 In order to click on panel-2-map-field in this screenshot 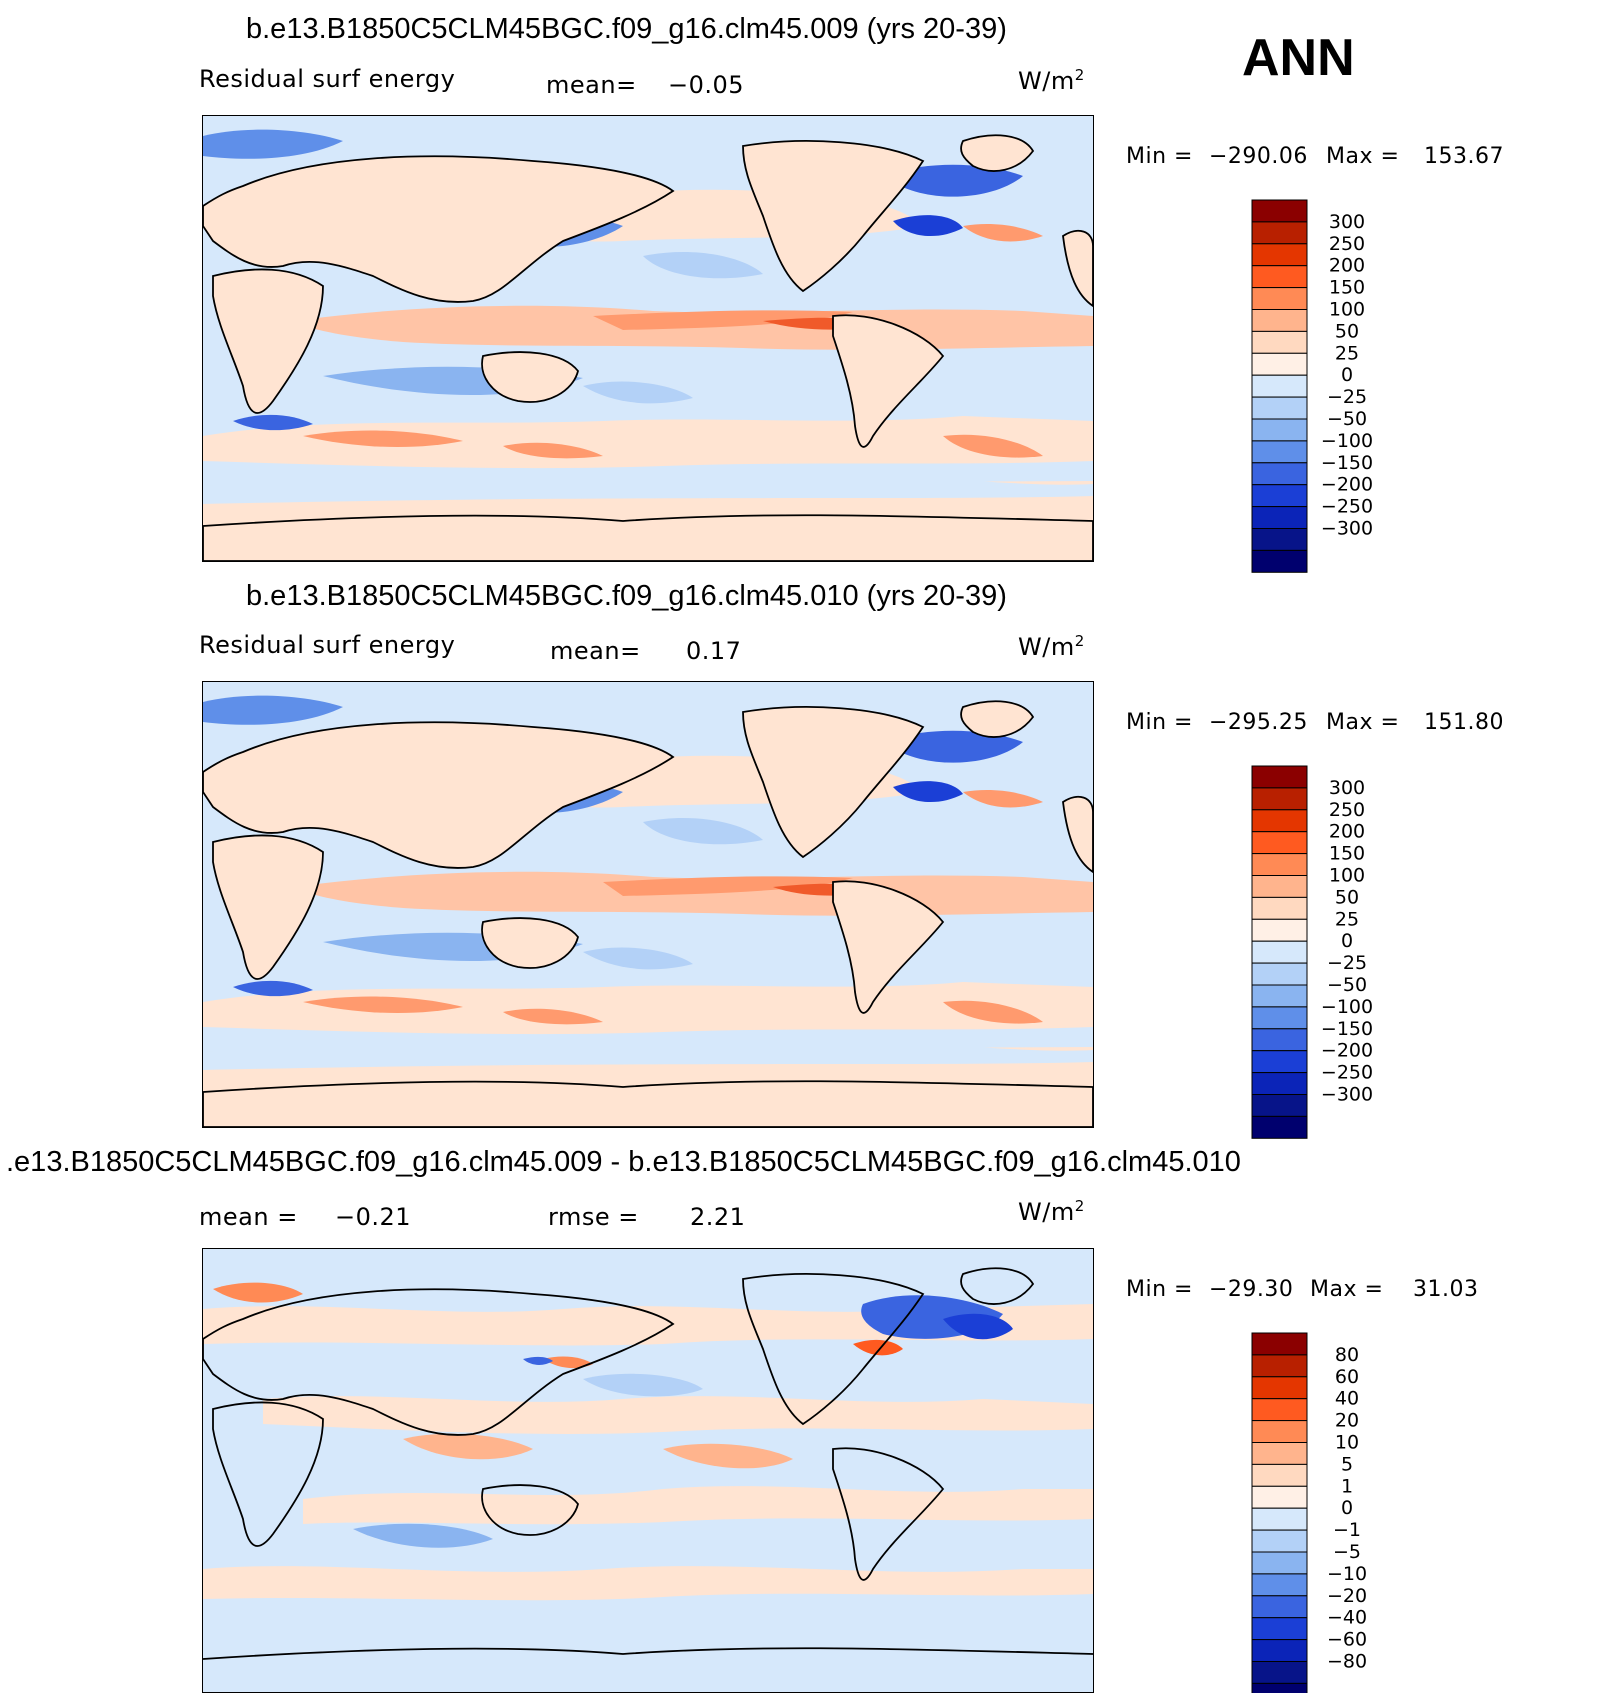, I will do `click(648, 904)`.